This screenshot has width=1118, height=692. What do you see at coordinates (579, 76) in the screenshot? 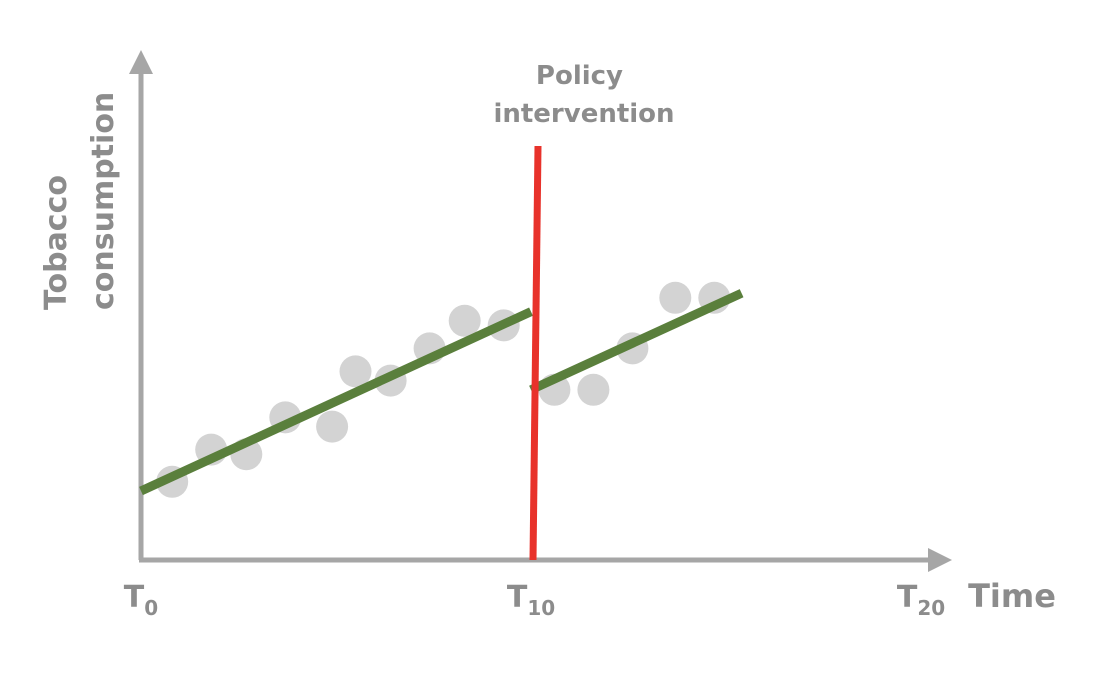
I see `intervention-label-line-1: Policy` at bounding box center [579, 76].